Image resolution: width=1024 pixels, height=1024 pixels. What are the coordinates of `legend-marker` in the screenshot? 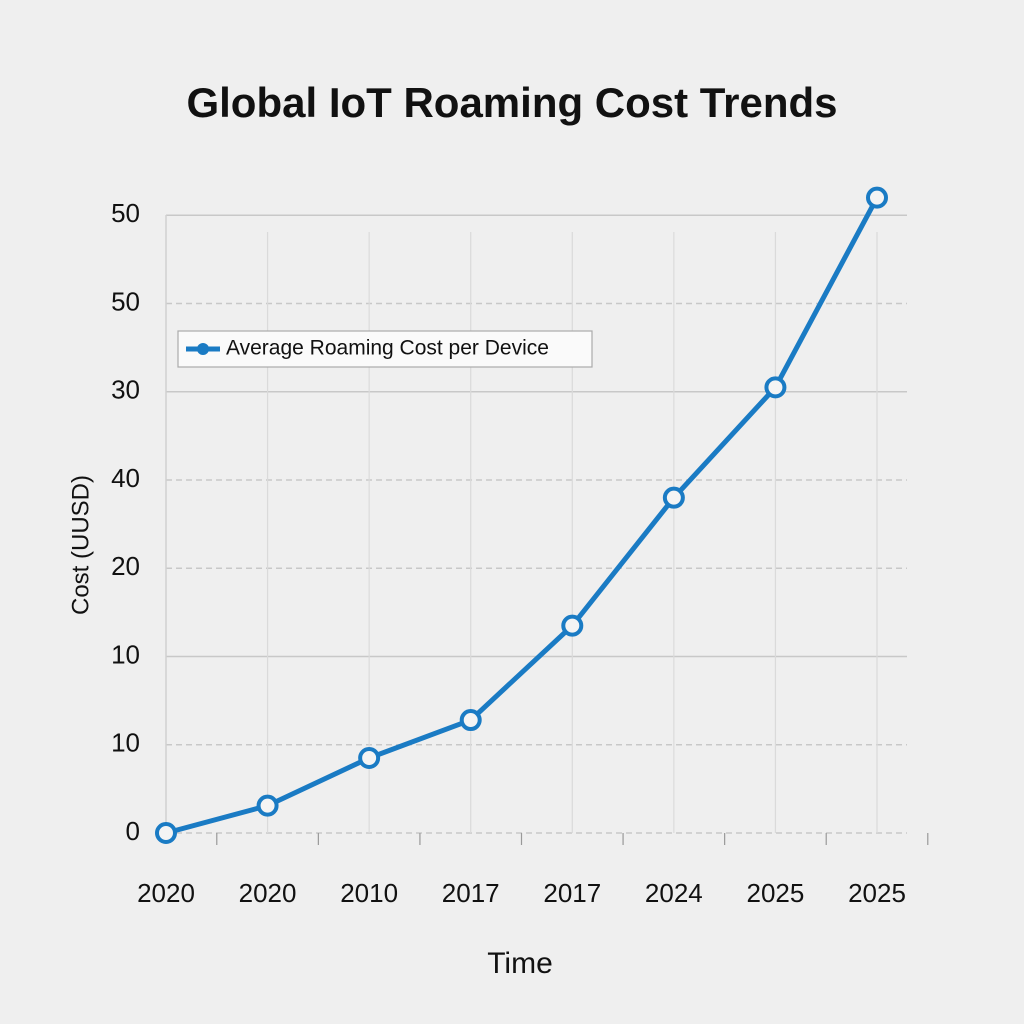 It's located at (203, 349).